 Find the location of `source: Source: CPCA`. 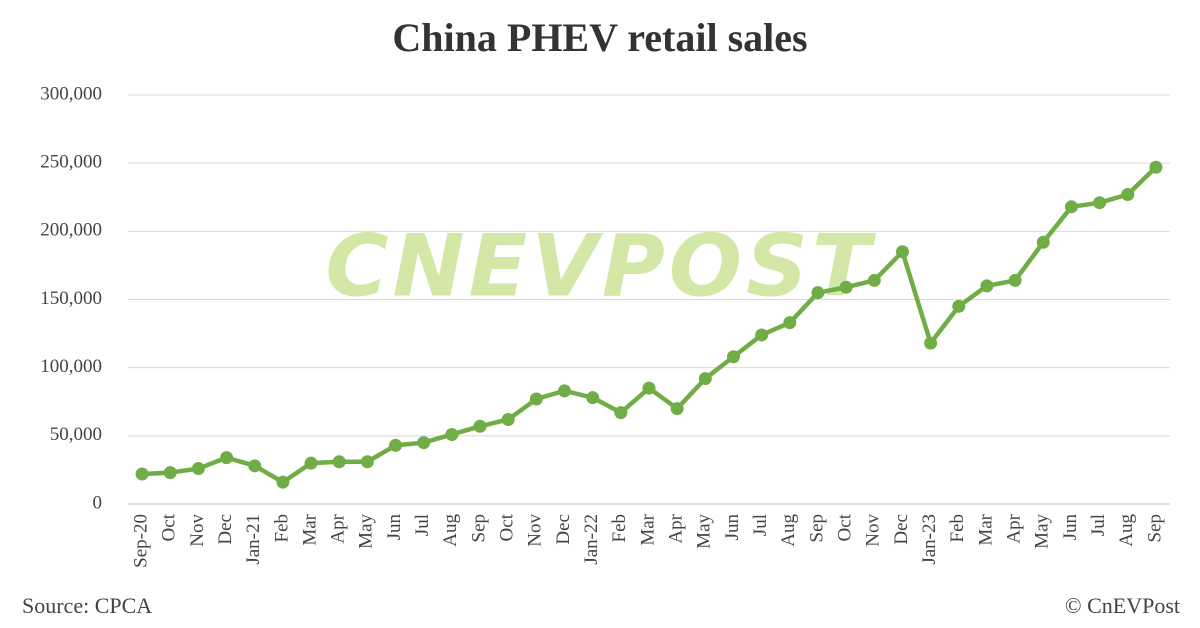

source: Source: CPCA is located at coordinates (87, 605).